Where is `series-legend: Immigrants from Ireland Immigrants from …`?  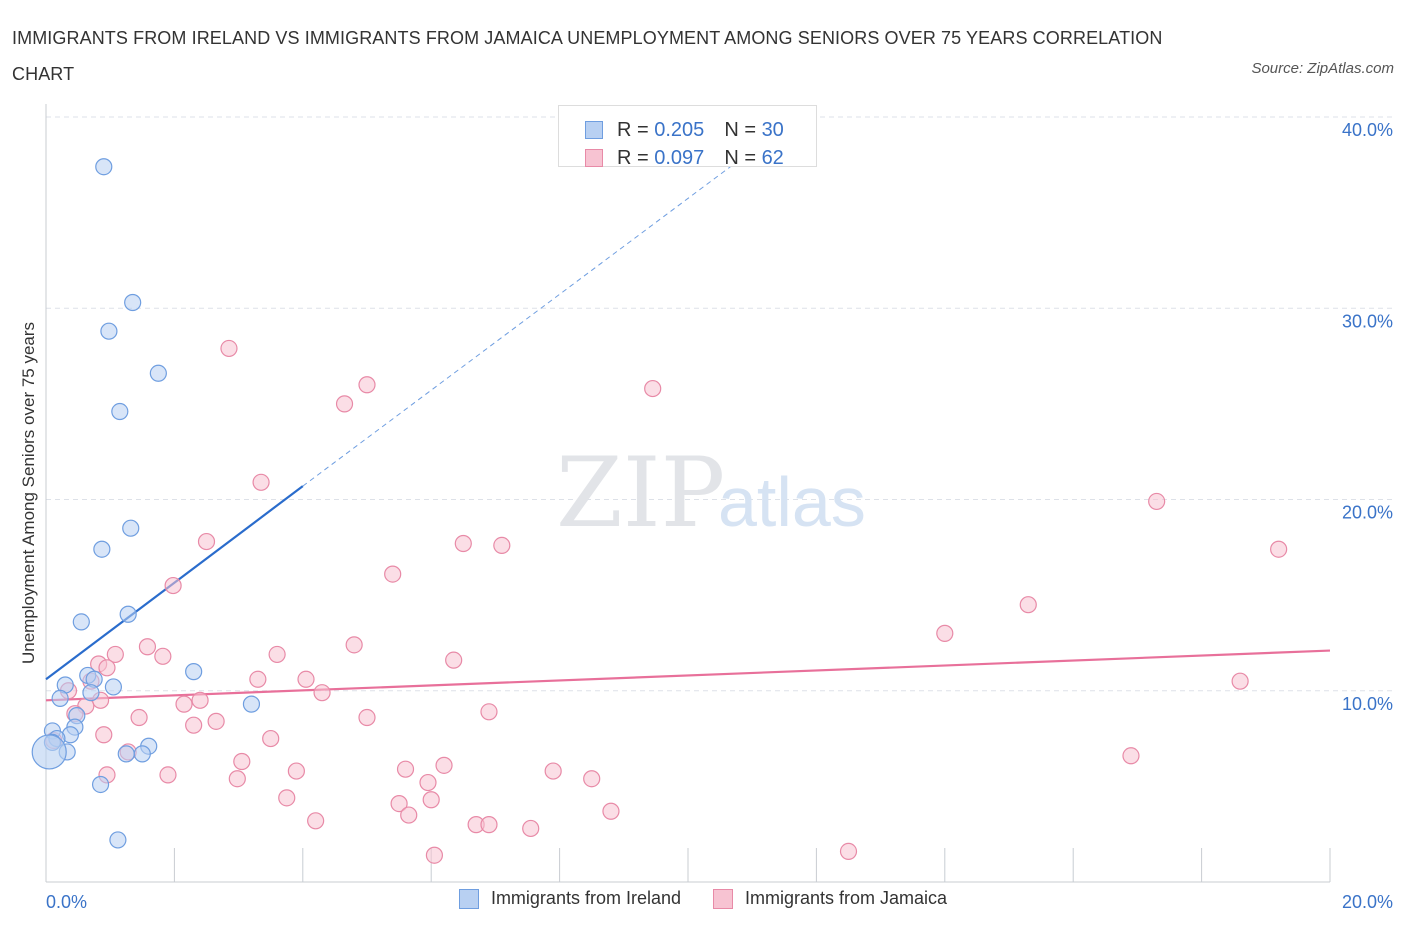
series-legend: Immigrants from Ireland Immigrants from … is located at coordinates (703, 898).